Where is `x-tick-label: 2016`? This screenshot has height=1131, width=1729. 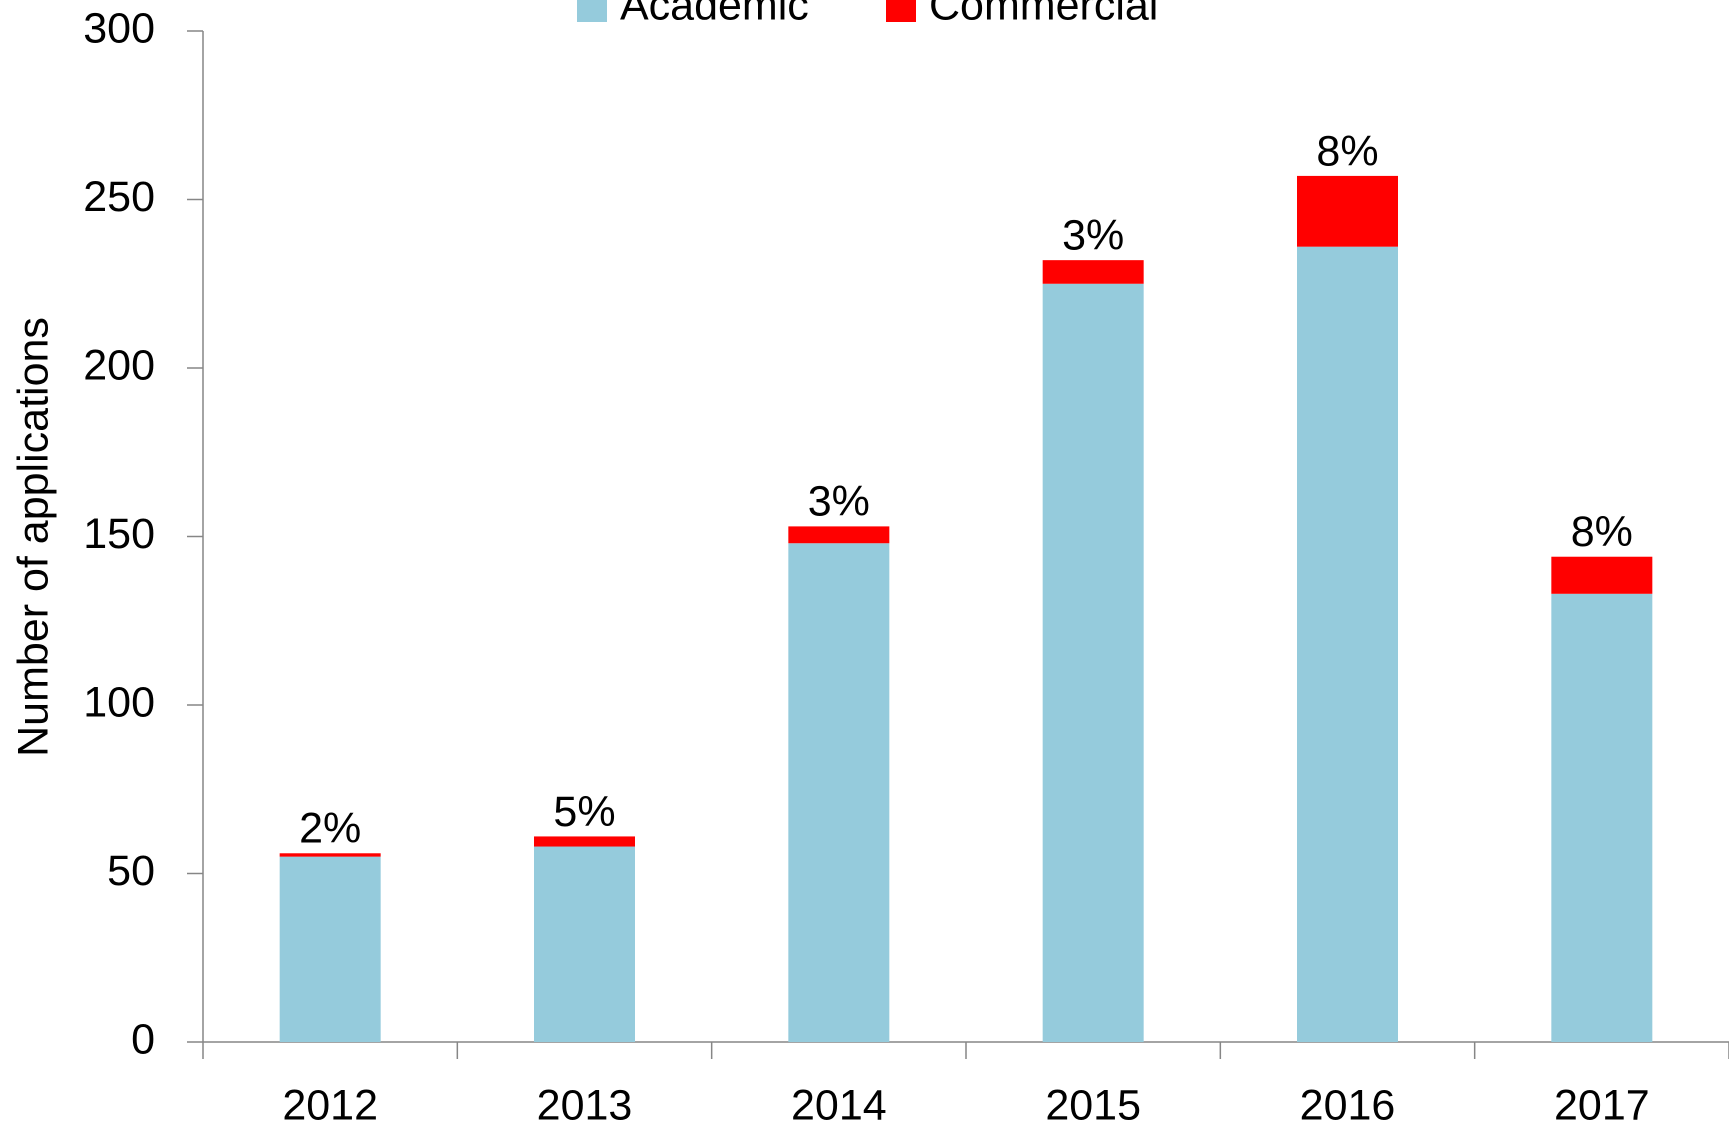
x-tick-label: 2016 is located at coordinates (1348, 1105).